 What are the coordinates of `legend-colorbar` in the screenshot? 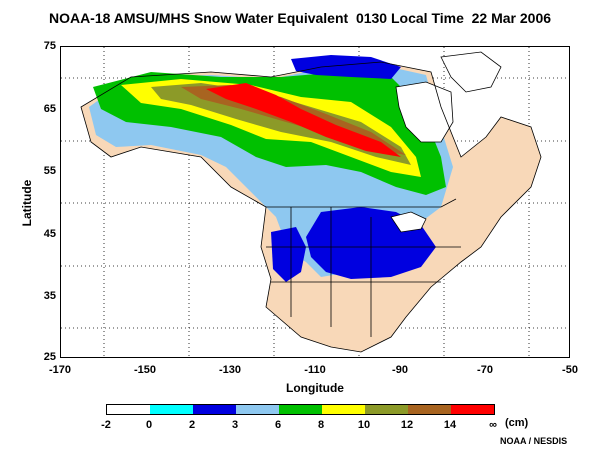 It's located at (300, 409).